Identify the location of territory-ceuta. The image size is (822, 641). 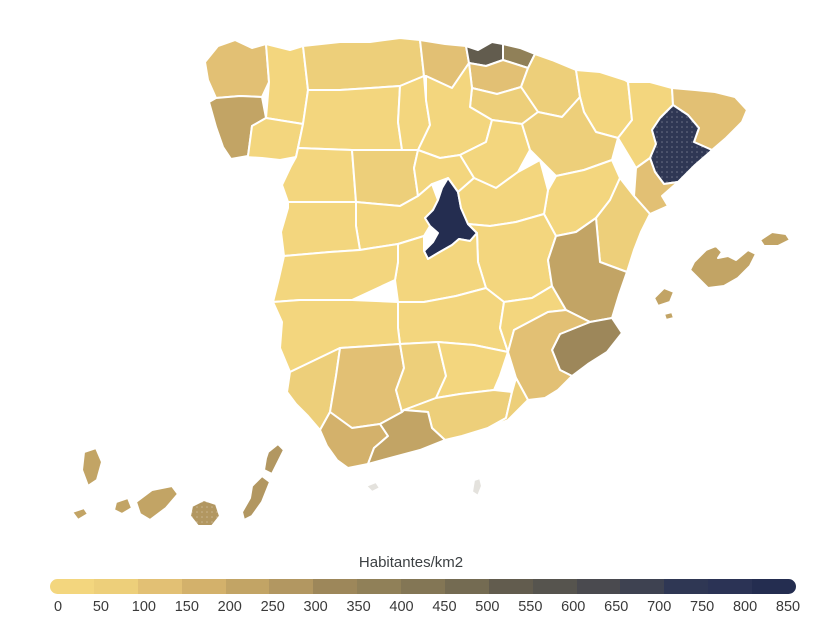
(373, 487).